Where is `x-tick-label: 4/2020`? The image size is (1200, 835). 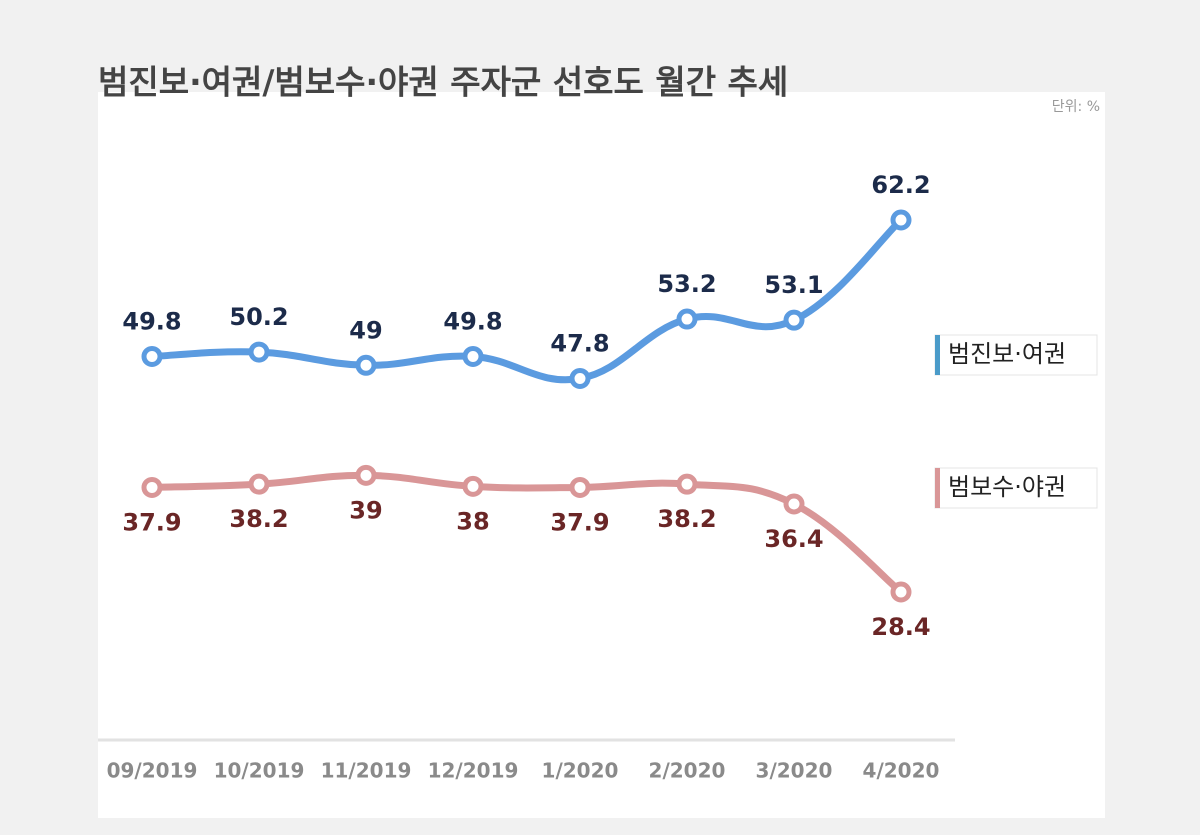 x-tick-label: 4/2020 is located at coordinates (901, 771).